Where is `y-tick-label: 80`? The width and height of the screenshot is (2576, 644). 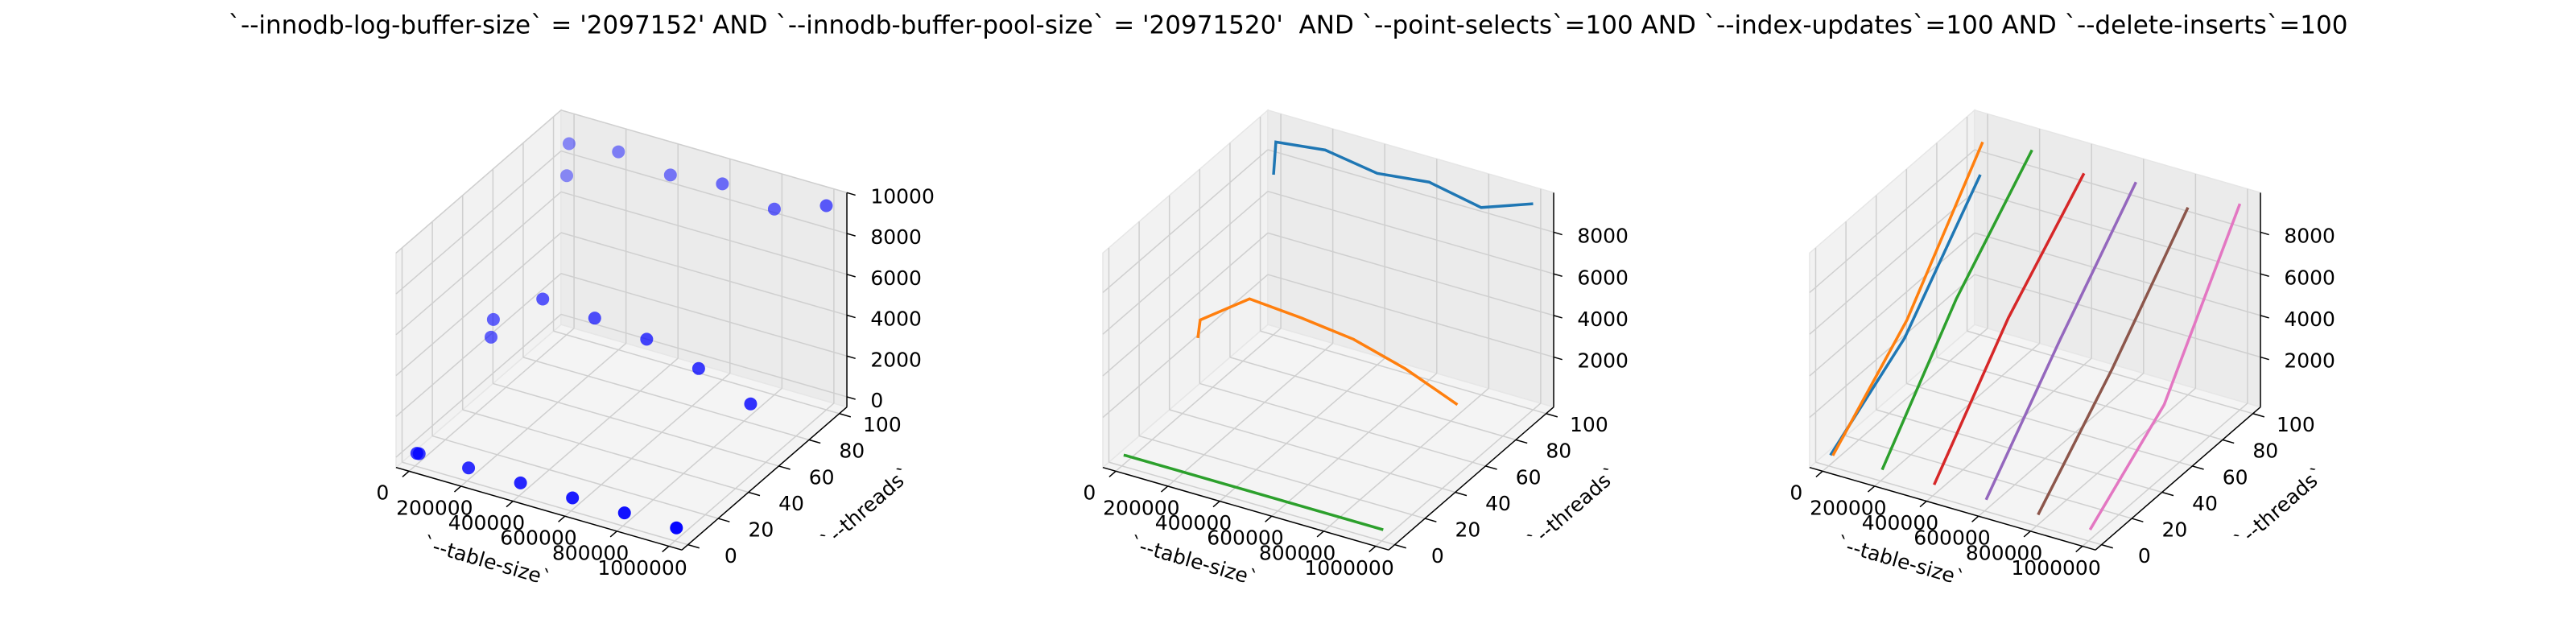 y-tick-label: 80 is located at coordinates (2265, 451).